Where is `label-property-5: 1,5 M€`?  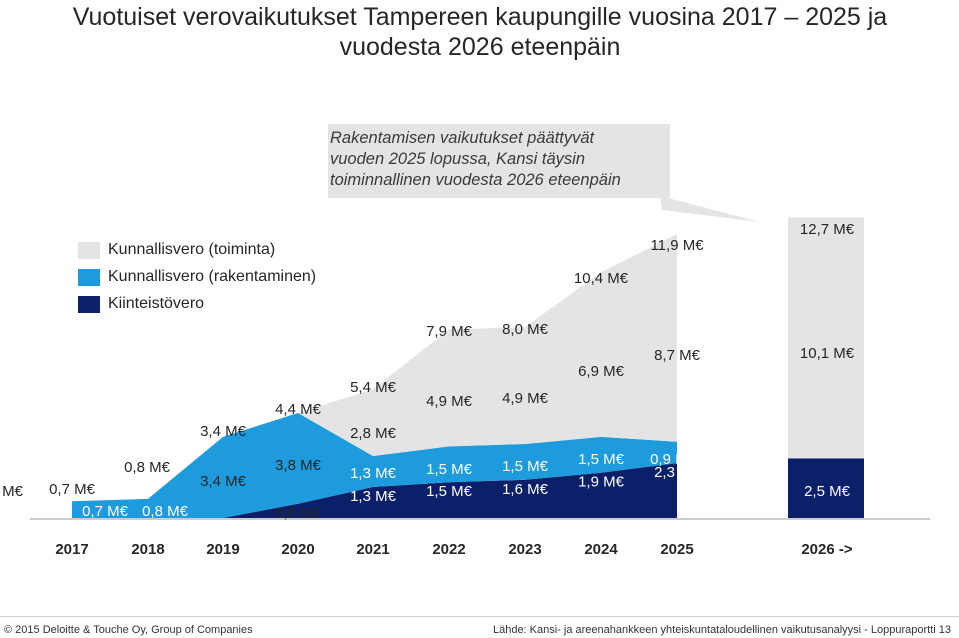
label-property-5: 1,5 M€ is located at coordinates (449, 491).